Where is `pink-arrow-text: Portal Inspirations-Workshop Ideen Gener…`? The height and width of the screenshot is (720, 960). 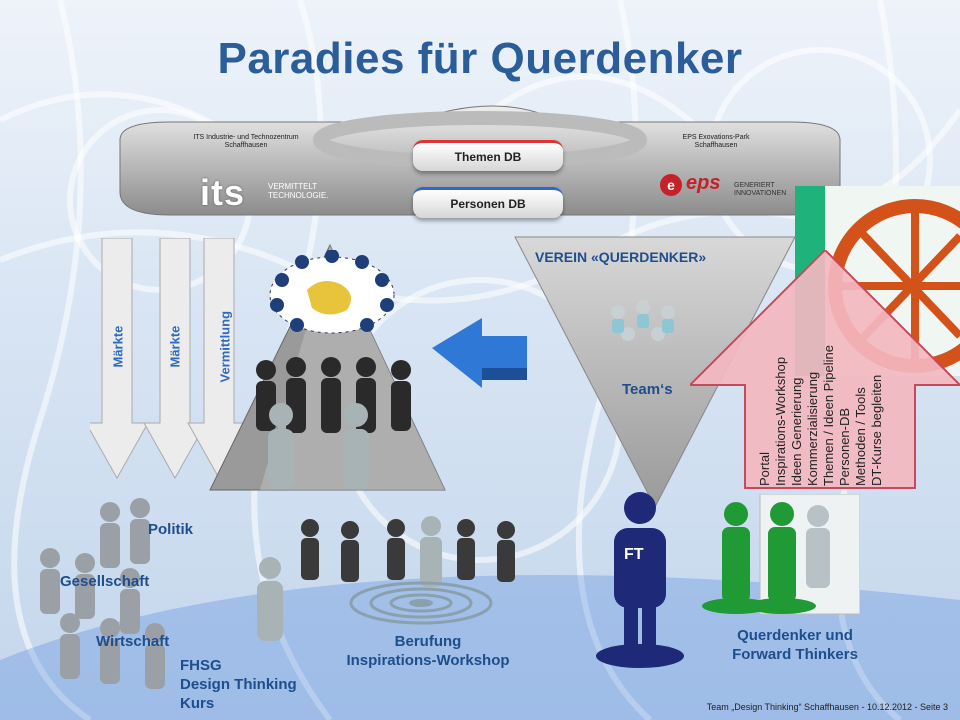
pink-arrow-text: Portal Inspirations-Workshop Ideen Gener… is located at coordinates (828, 415).